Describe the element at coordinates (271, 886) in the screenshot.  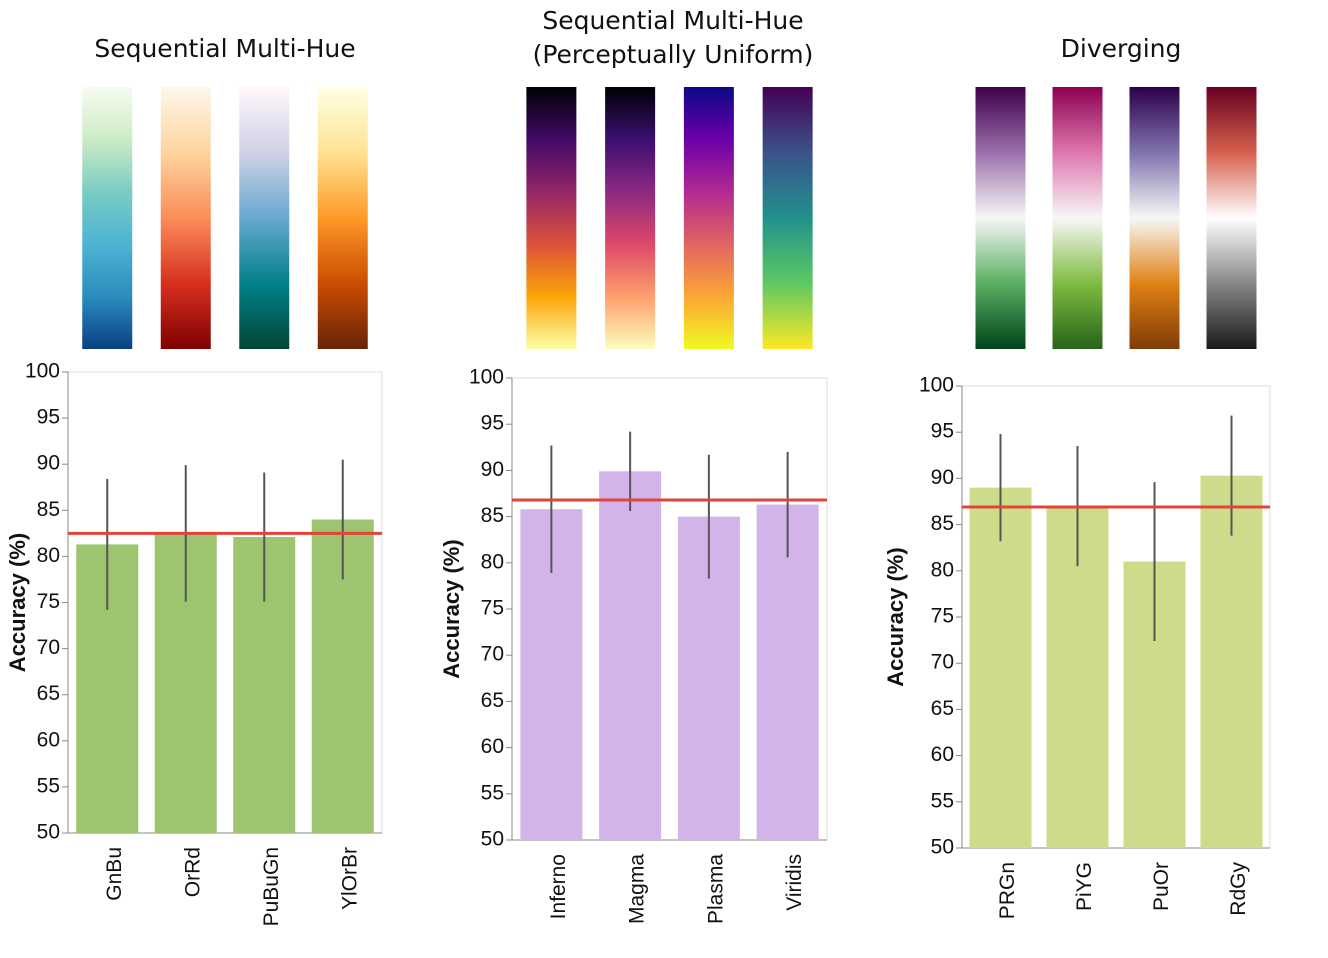
I see `x-tick-label: PuBuGn` at that location.